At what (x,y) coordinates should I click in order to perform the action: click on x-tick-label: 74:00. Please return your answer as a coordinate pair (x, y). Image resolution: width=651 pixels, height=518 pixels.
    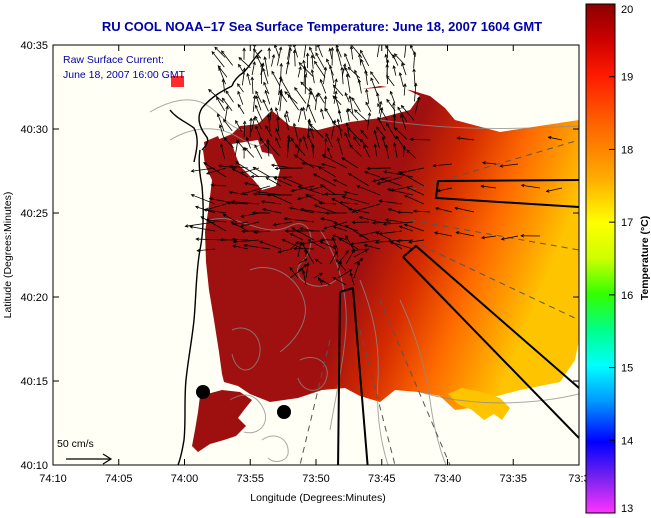
    Looking at the image, I should click on (185, 479).